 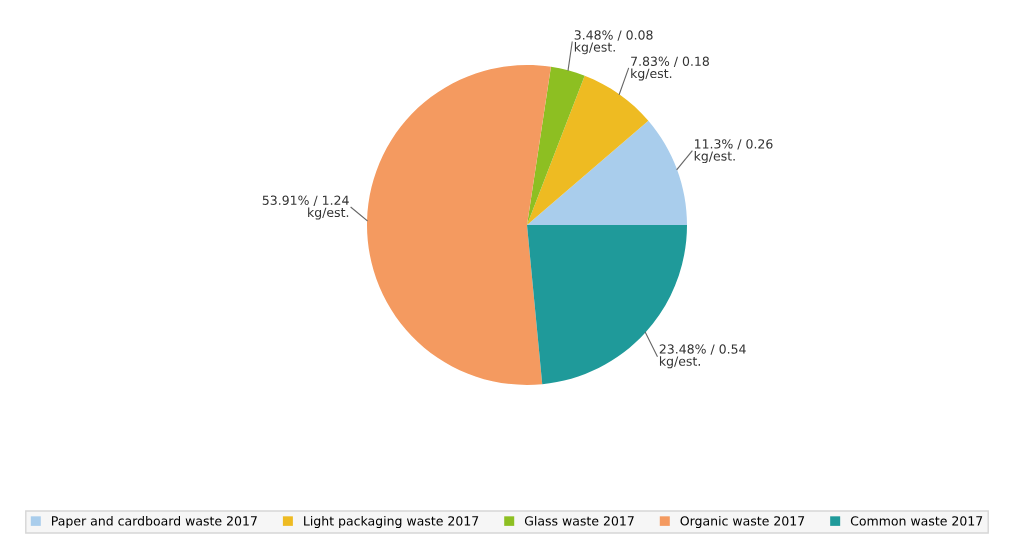 I want to click on data-label: 23.48% / 0.54 kg/est., so click(x=702, y=356).